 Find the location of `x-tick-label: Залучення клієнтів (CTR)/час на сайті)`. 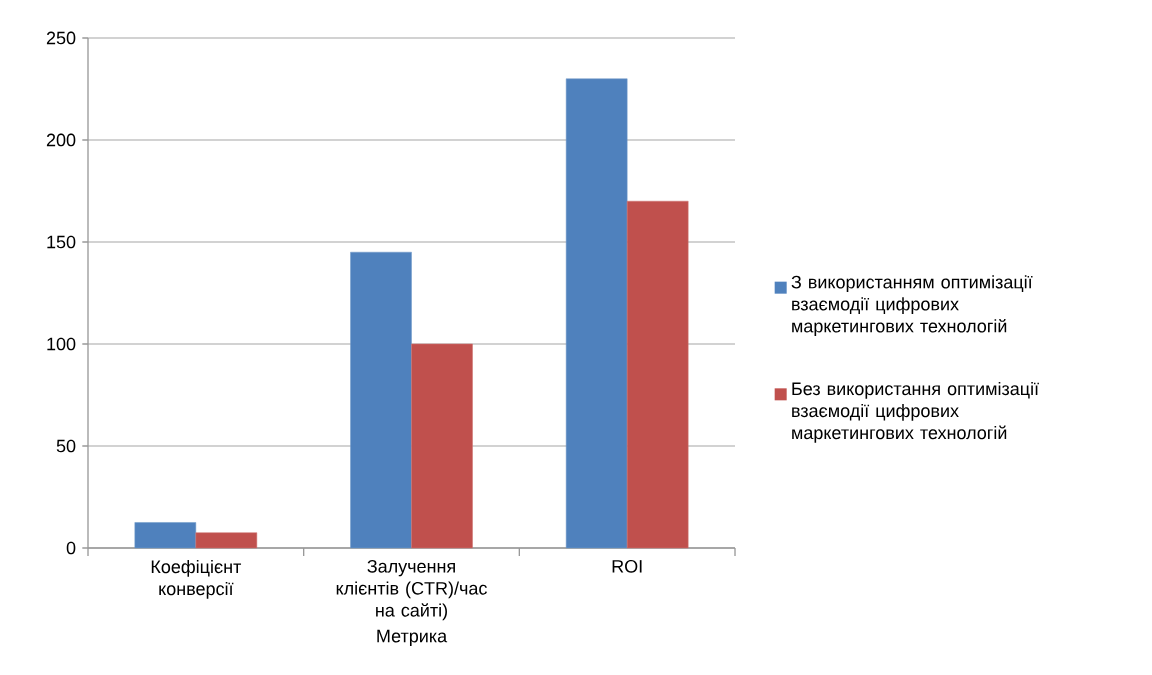

x-tick-label: Залучення клієнтів (CTR)/час на сайті) is located at coordinates (411, 590).